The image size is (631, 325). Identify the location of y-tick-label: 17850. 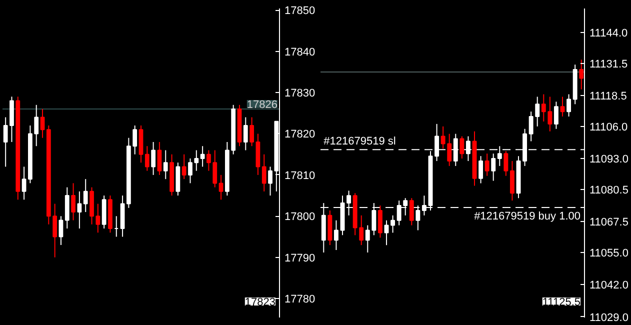
(300, 11).